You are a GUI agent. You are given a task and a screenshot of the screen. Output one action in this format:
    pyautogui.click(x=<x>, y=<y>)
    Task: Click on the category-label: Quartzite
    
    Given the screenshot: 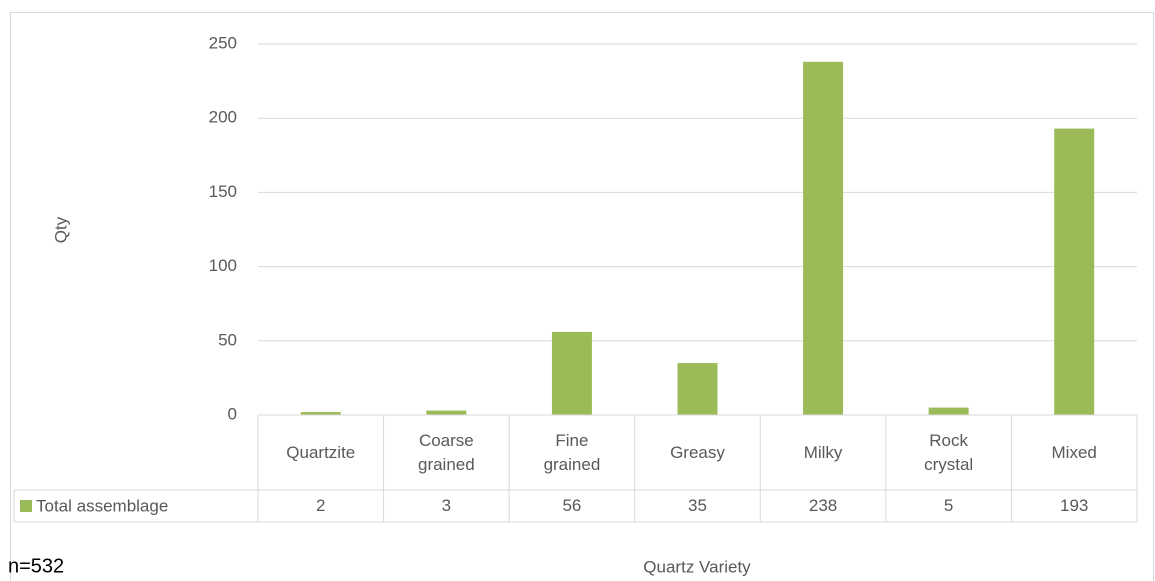 What is the action you would take?
    pyautogui.click(x=321, y=452)
    